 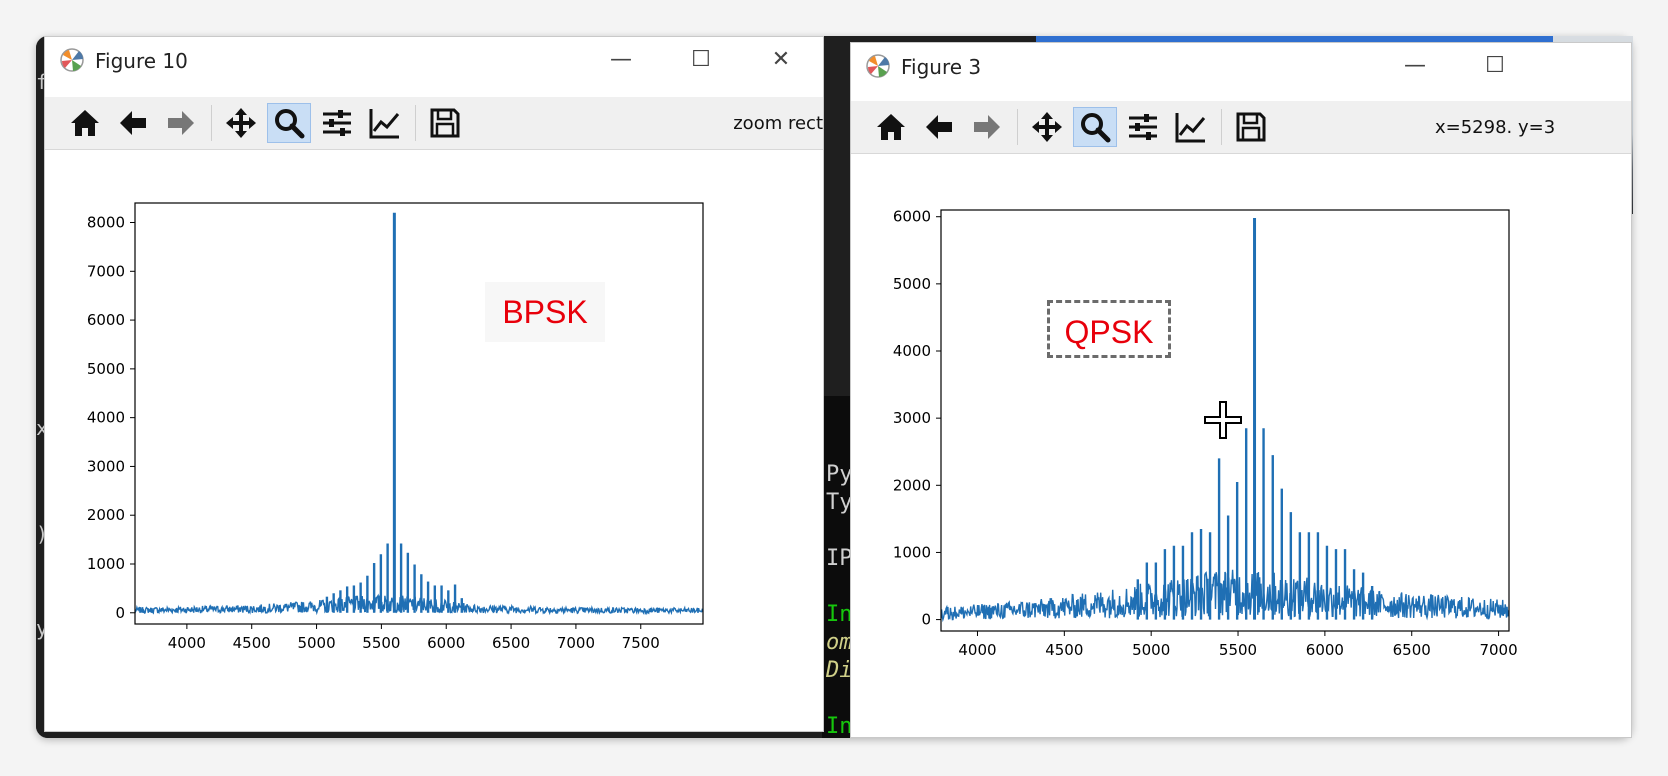 What do you see at coordinates (106, 223) in the screenshot?
I see `y-tick-label: 8000` at bounding box center [106, 223].